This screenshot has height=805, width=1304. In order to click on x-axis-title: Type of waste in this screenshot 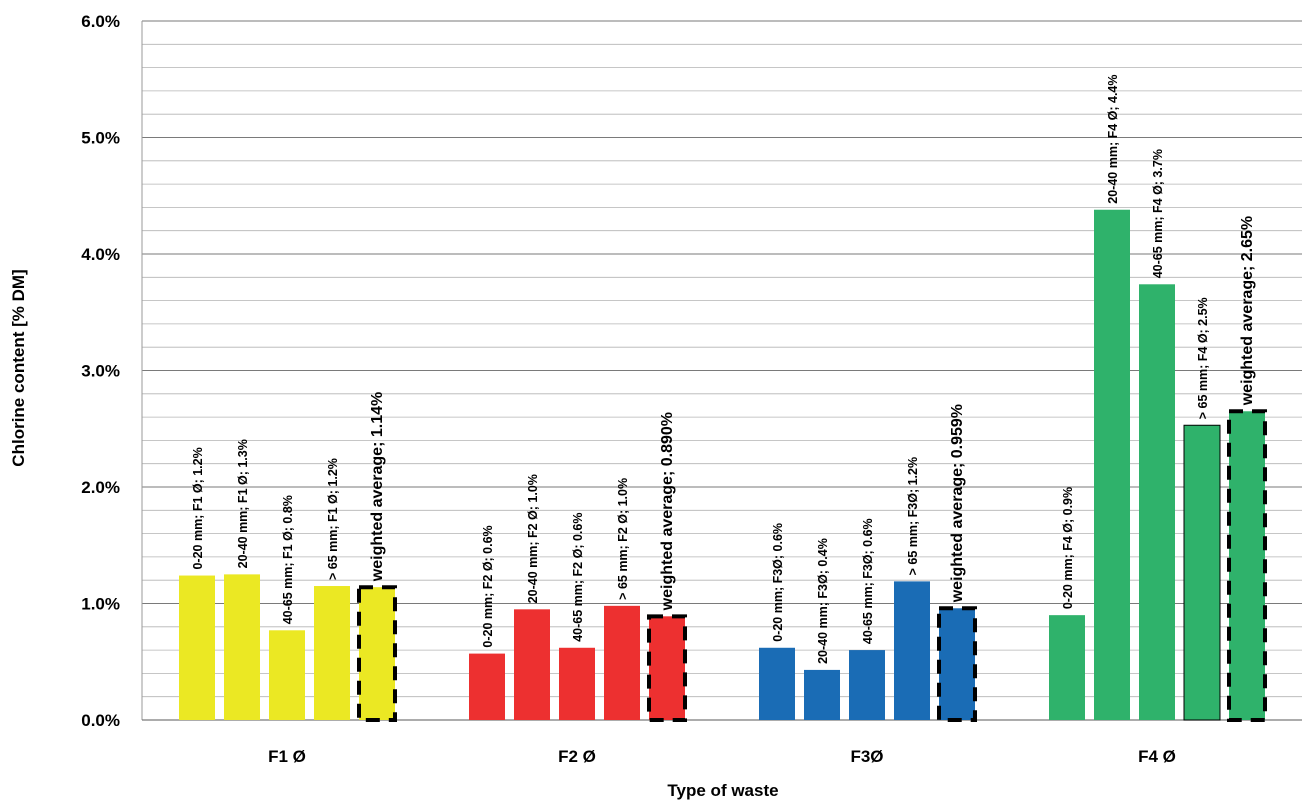, I will do `click(722, 790)`.